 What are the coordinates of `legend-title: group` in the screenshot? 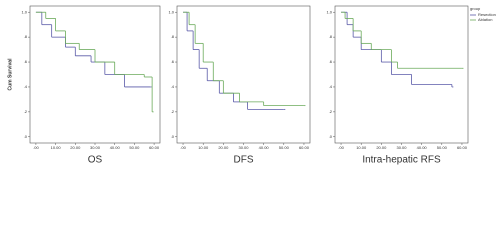 It's located at (475, 8).